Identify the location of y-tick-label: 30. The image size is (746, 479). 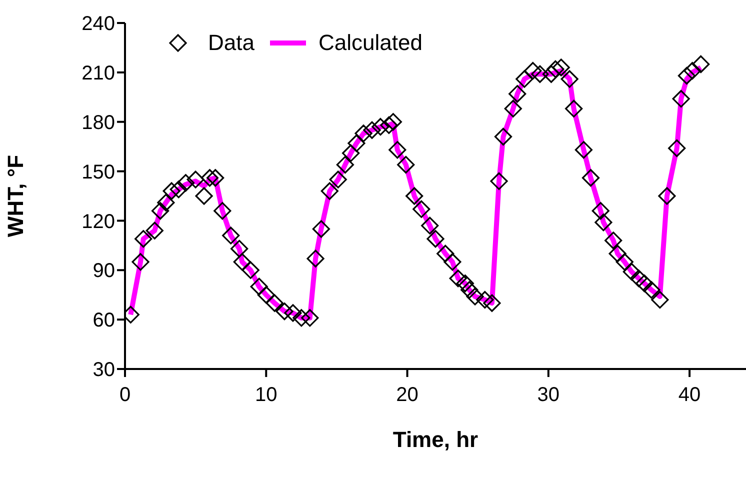
(103, 370).